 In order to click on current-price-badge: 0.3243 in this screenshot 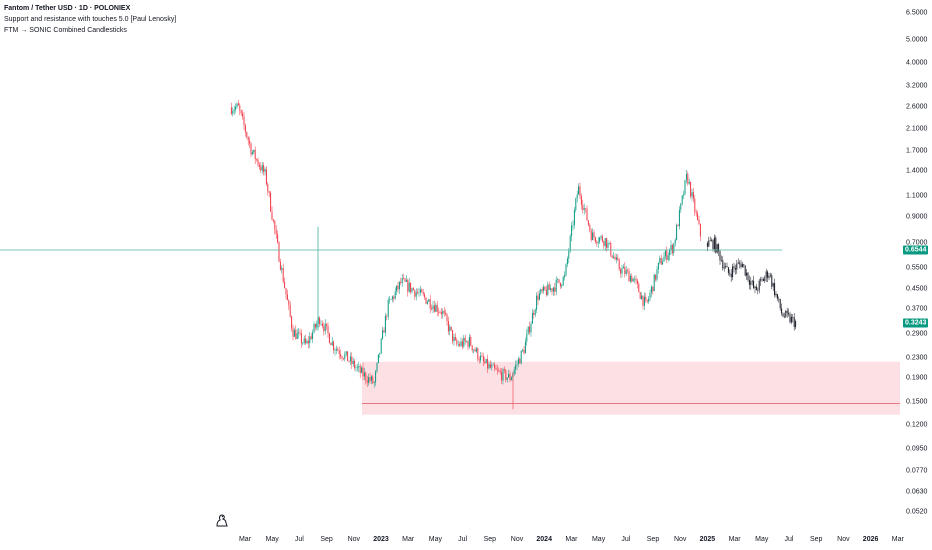, I will do `click(916, 323)`.